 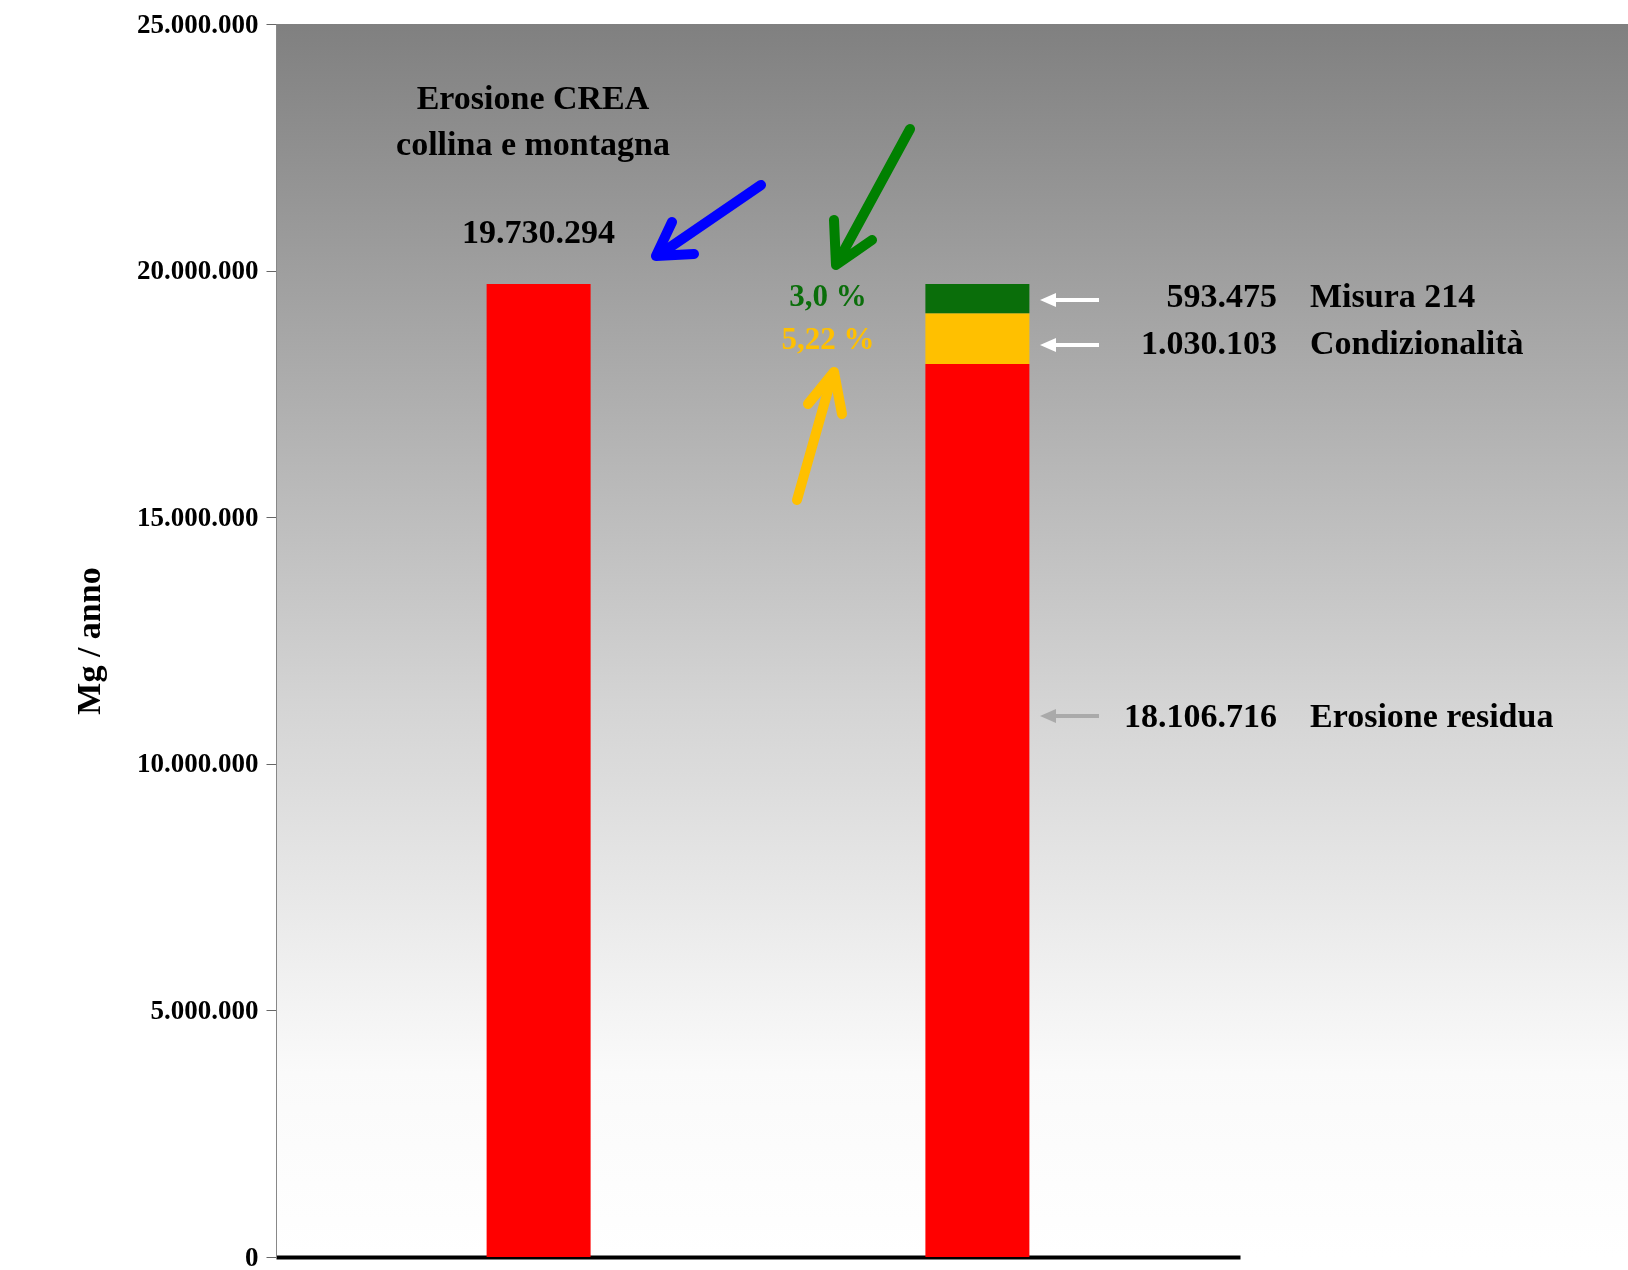 What do you see at coordinates (828, 295) in the screenshot?
I see `annotation: 3,0 %` at bounding box center [828, 295].